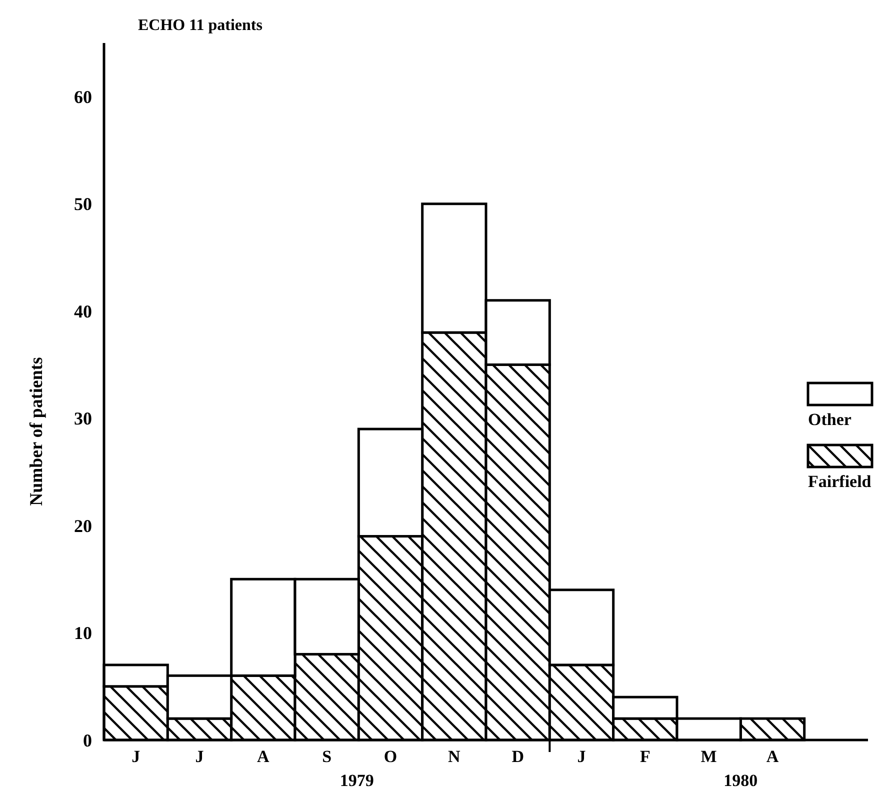 The height and width of the screenshot is (796, 895). What do you see at coordinates (87, 740) in the screenshot?
I see `y-tick-label: 0` at bounding box center [87, 740].